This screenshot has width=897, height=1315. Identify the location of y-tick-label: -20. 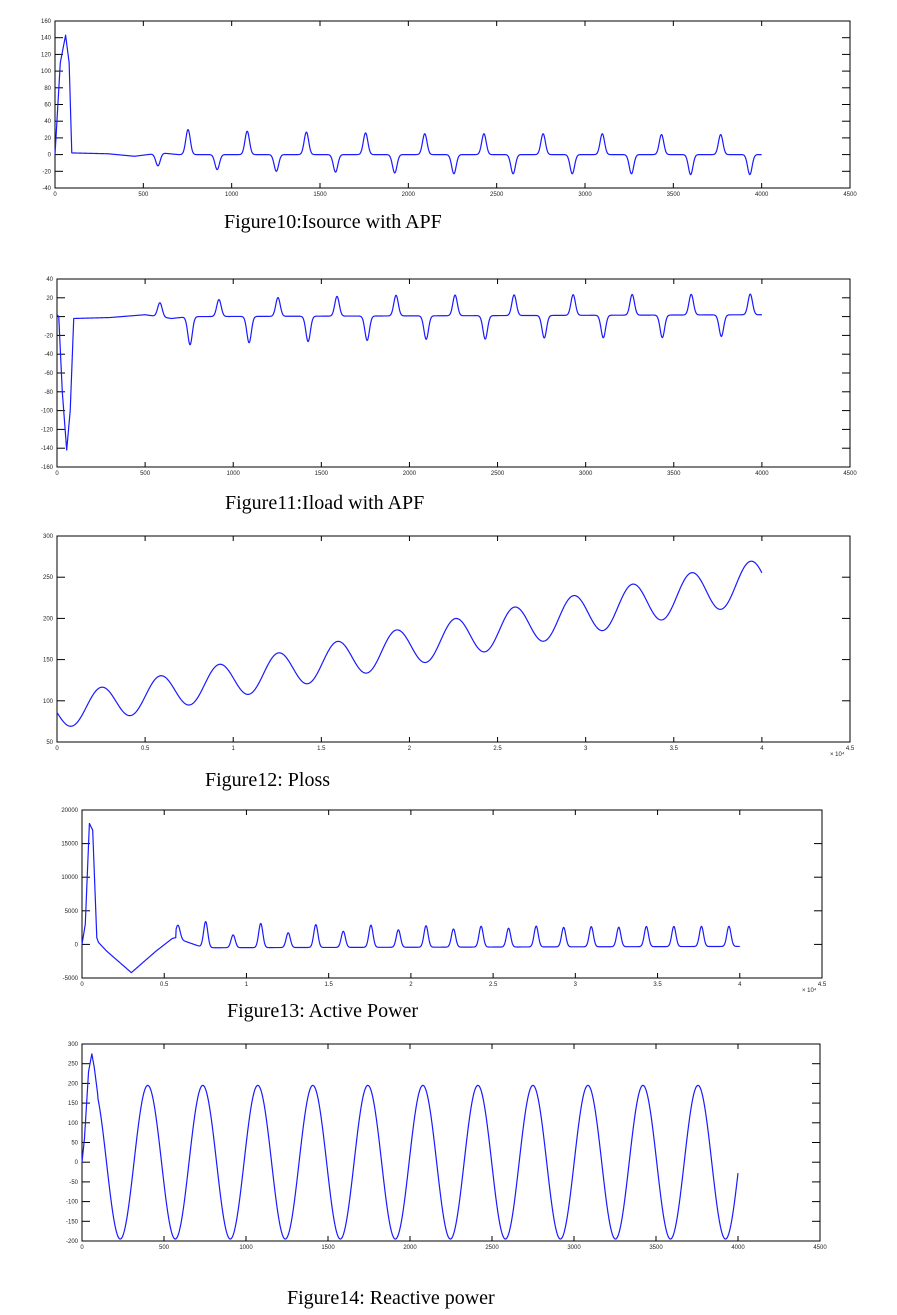
(48, 336).